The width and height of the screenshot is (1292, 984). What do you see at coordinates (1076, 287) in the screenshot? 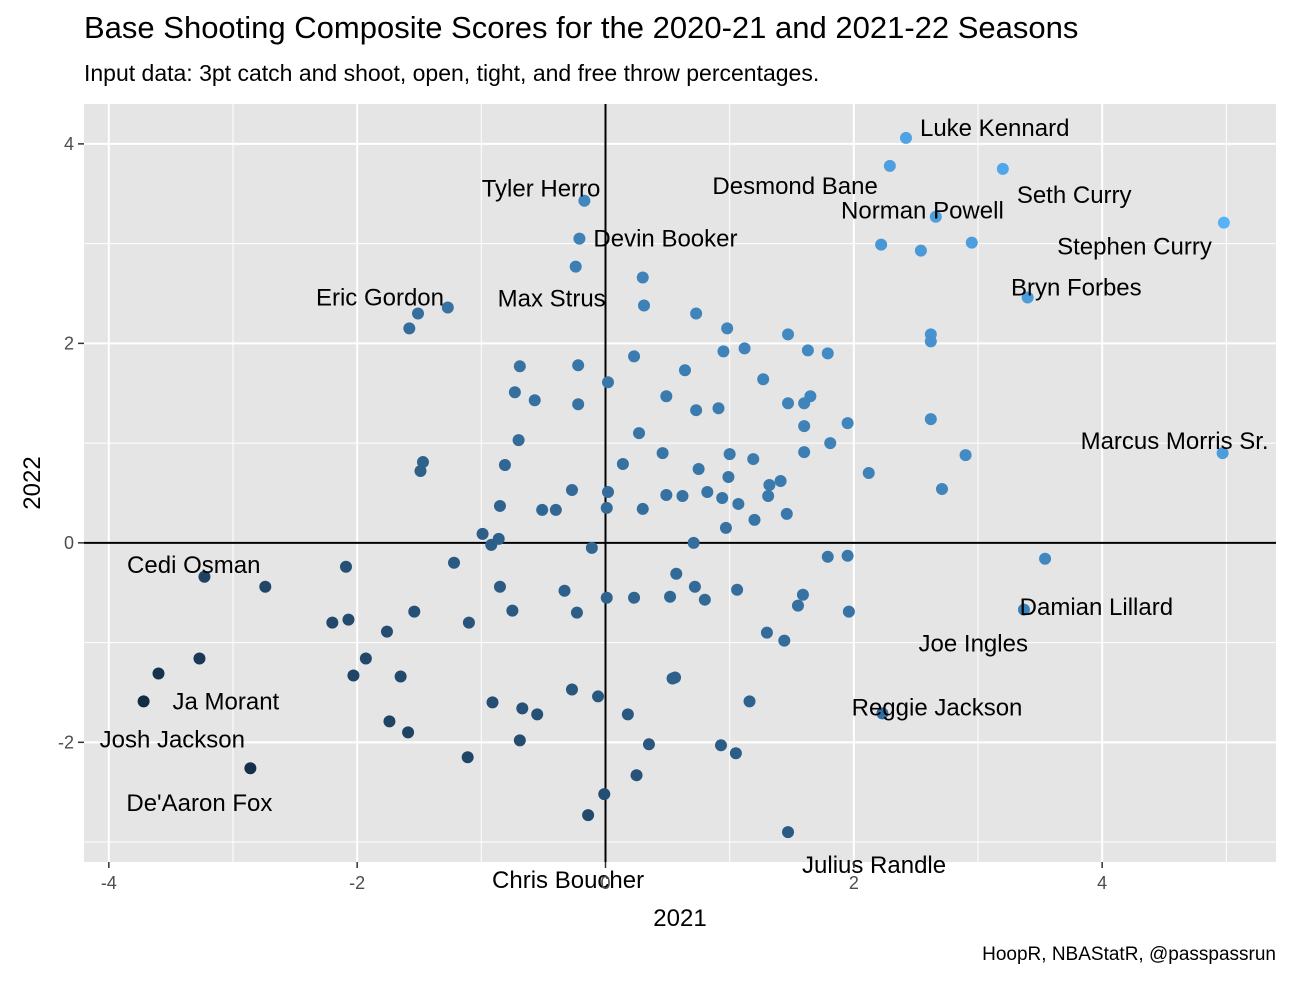
I see `point-label: Bryn Forbes` at bounding box center [1076, 287].